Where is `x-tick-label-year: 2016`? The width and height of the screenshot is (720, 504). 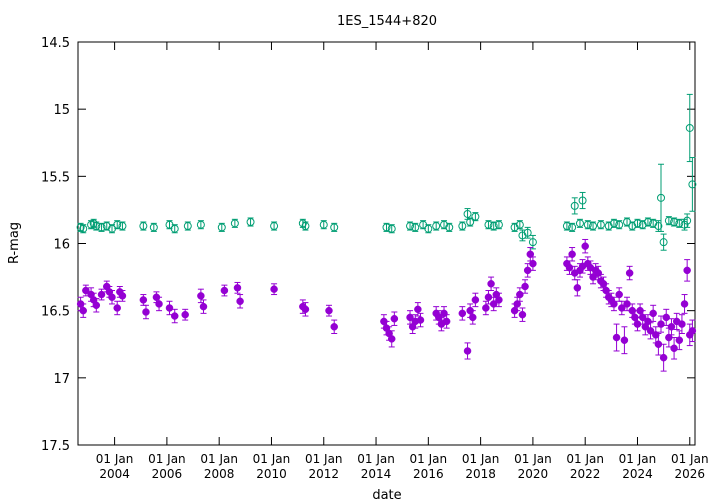 x-tick-label-year: 2016 is located at coordinates (428, 474).